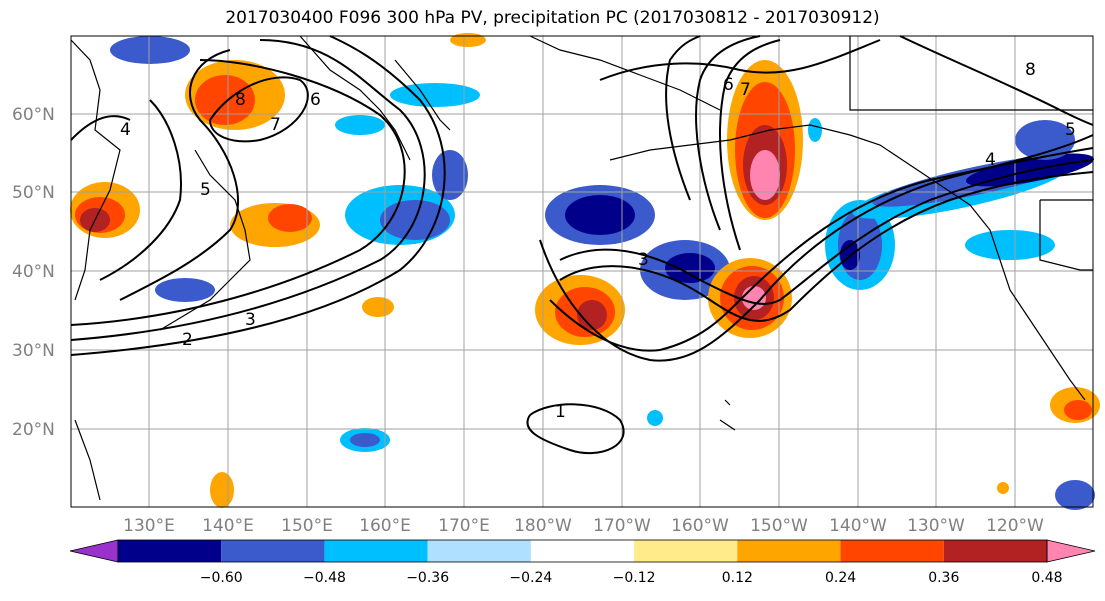  I want to click on lon-tick-label: 130°E, so click(149, 526).